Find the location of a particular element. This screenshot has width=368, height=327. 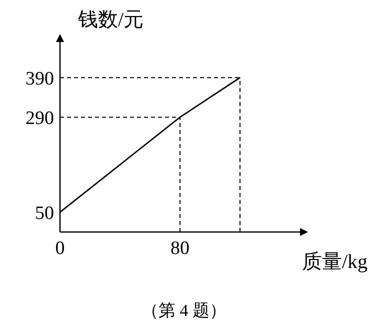

y-tick-label: 290 is located at coordinates (40, 119).